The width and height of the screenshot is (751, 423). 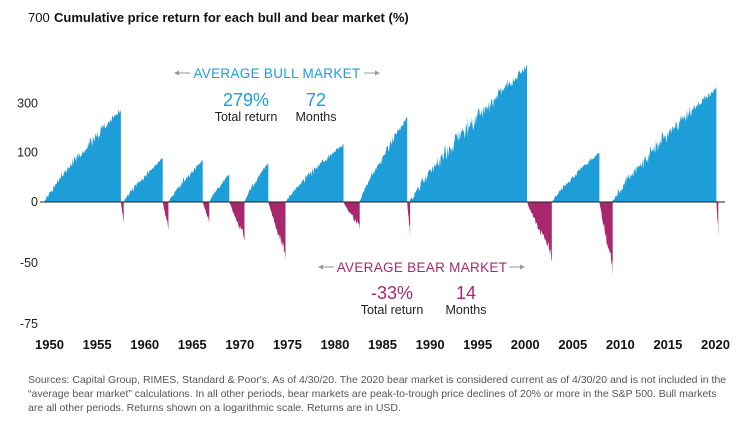 I want to click on bear-arrow-right-head, so click(x=522, y=267).